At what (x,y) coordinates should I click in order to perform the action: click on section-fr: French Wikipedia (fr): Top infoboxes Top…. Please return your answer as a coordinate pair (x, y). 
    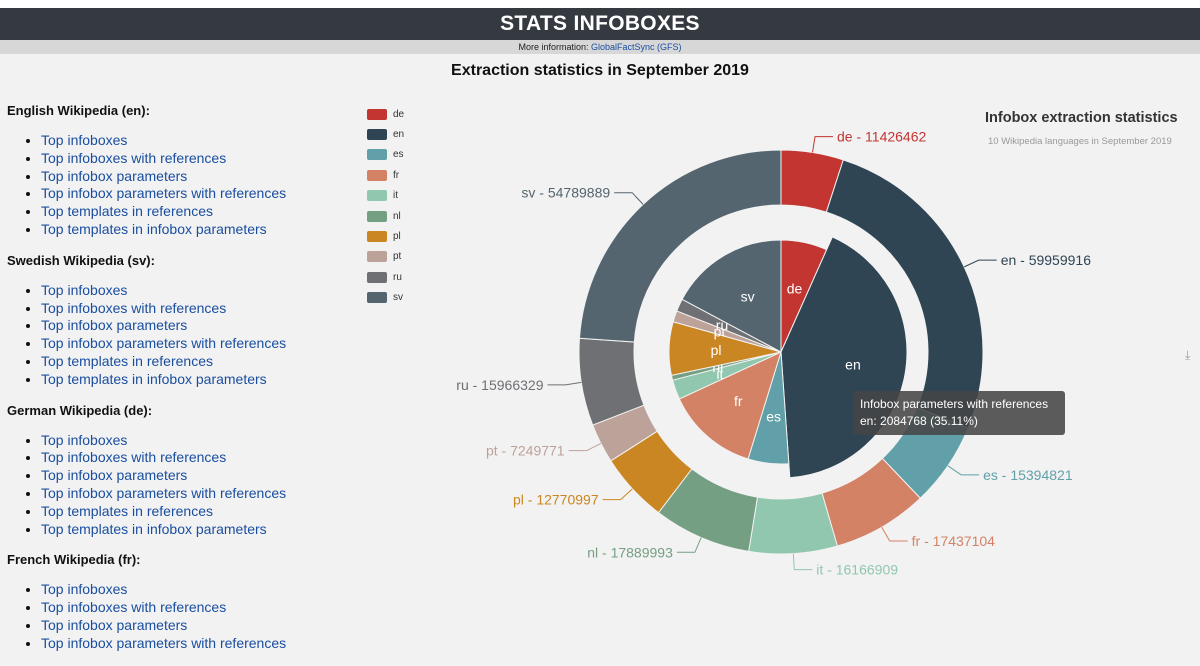
    Looking at the image, I should click on (177, 601).